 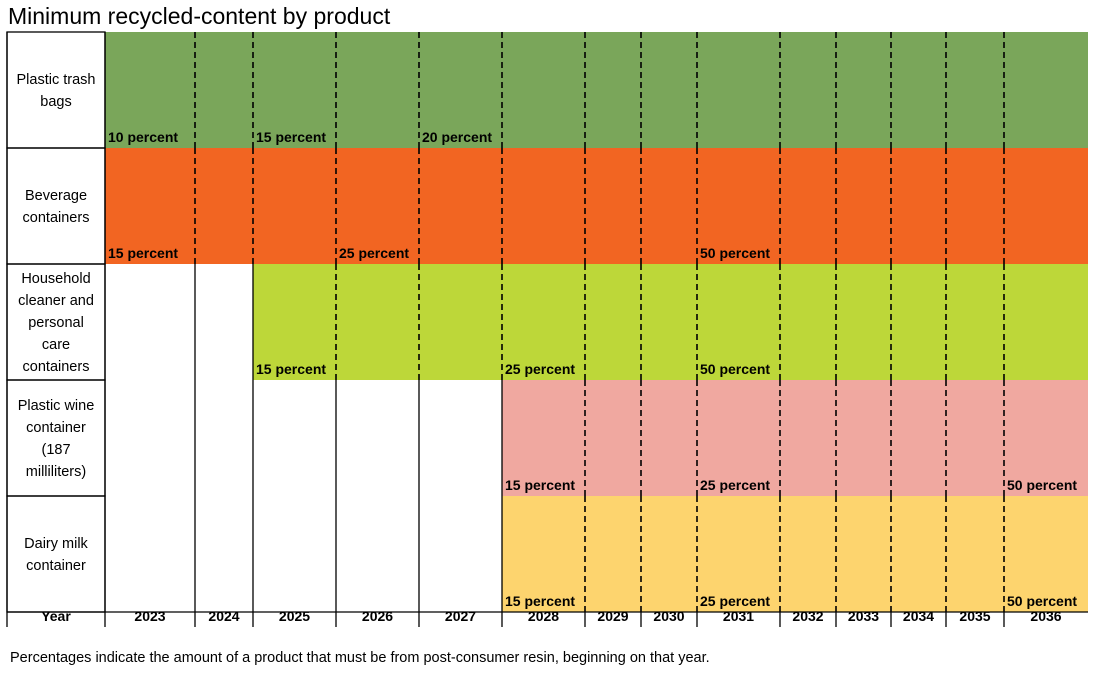 What do you see at coordinates (291, 369) in the screenshot?
I see `milestone-label-3-1: 15 percent` at bounding box center [291, 369].